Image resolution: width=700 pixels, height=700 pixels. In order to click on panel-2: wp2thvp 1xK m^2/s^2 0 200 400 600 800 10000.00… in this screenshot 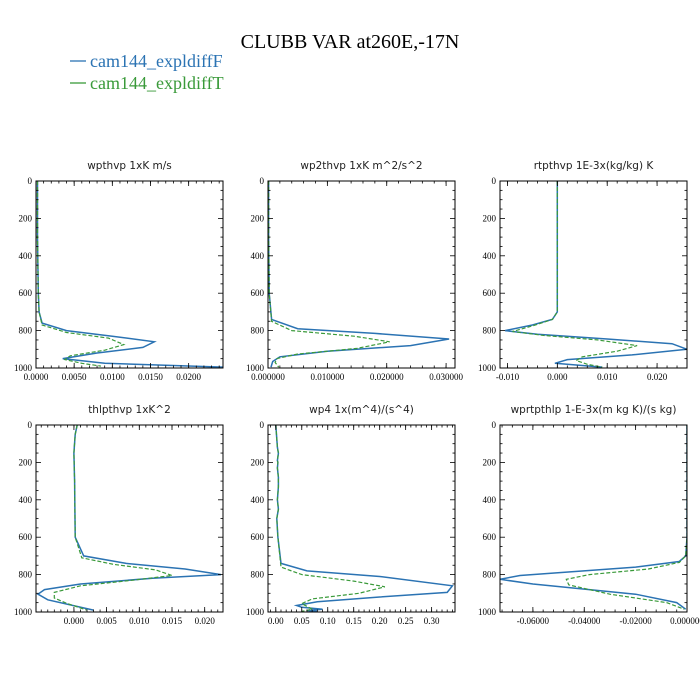, I will do `click(354, 271)`.